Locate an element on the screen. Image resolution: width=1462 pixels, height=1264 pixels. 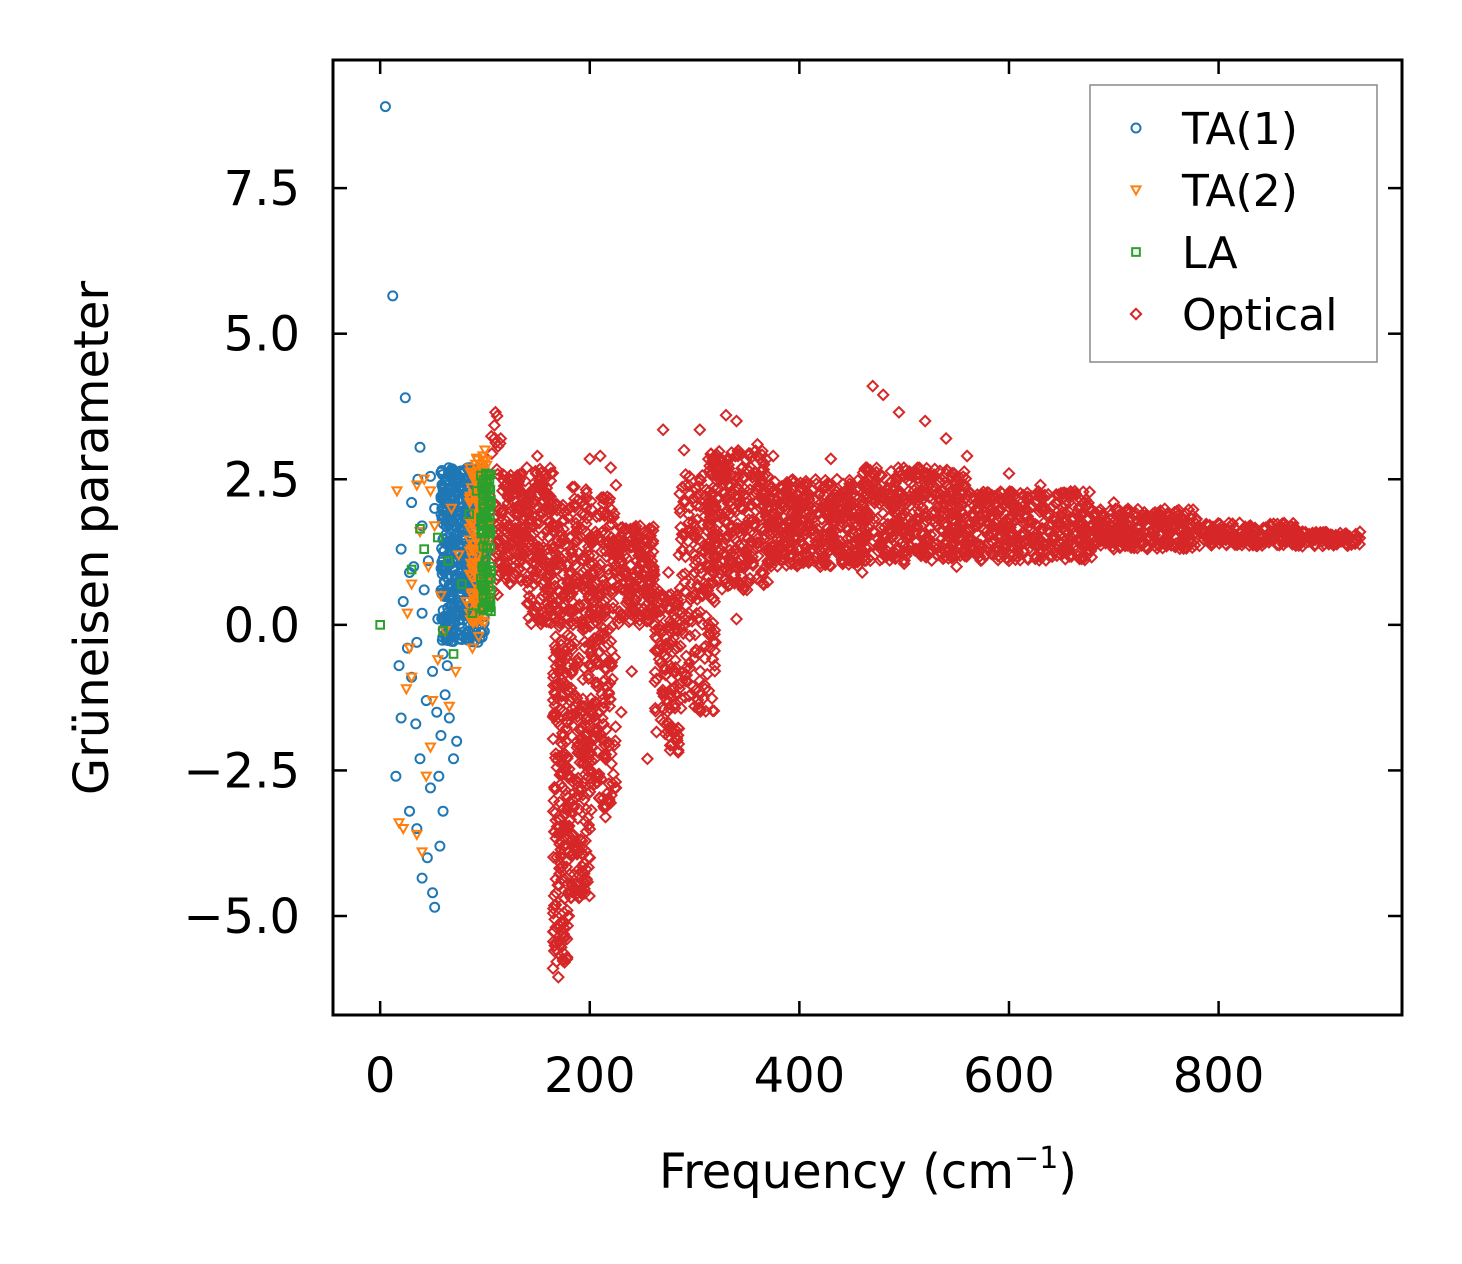
x-axis-label: Frequency (cm−1) is located at coordinates (868, 1170).